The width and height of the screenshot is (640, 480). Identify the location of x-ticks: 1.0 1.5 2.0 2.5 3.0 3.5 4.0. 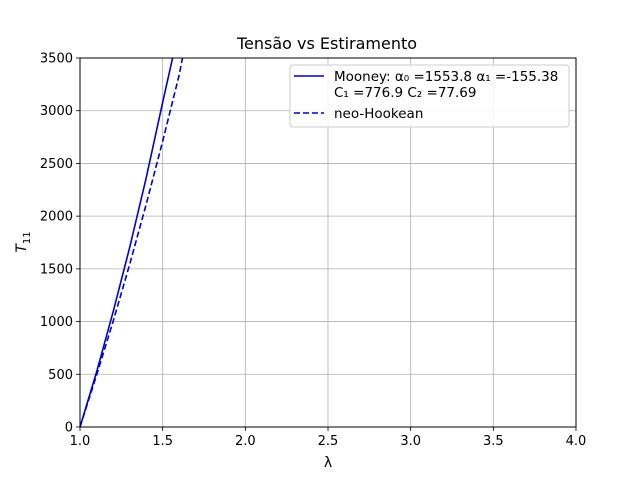
(328, 438).